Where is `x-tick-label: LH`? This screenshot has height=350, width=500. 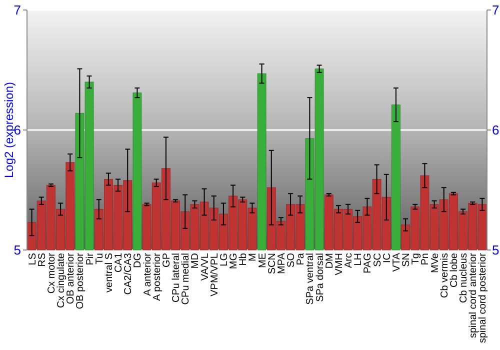 x-tick-label: LH is located at coordinates (358, 259).